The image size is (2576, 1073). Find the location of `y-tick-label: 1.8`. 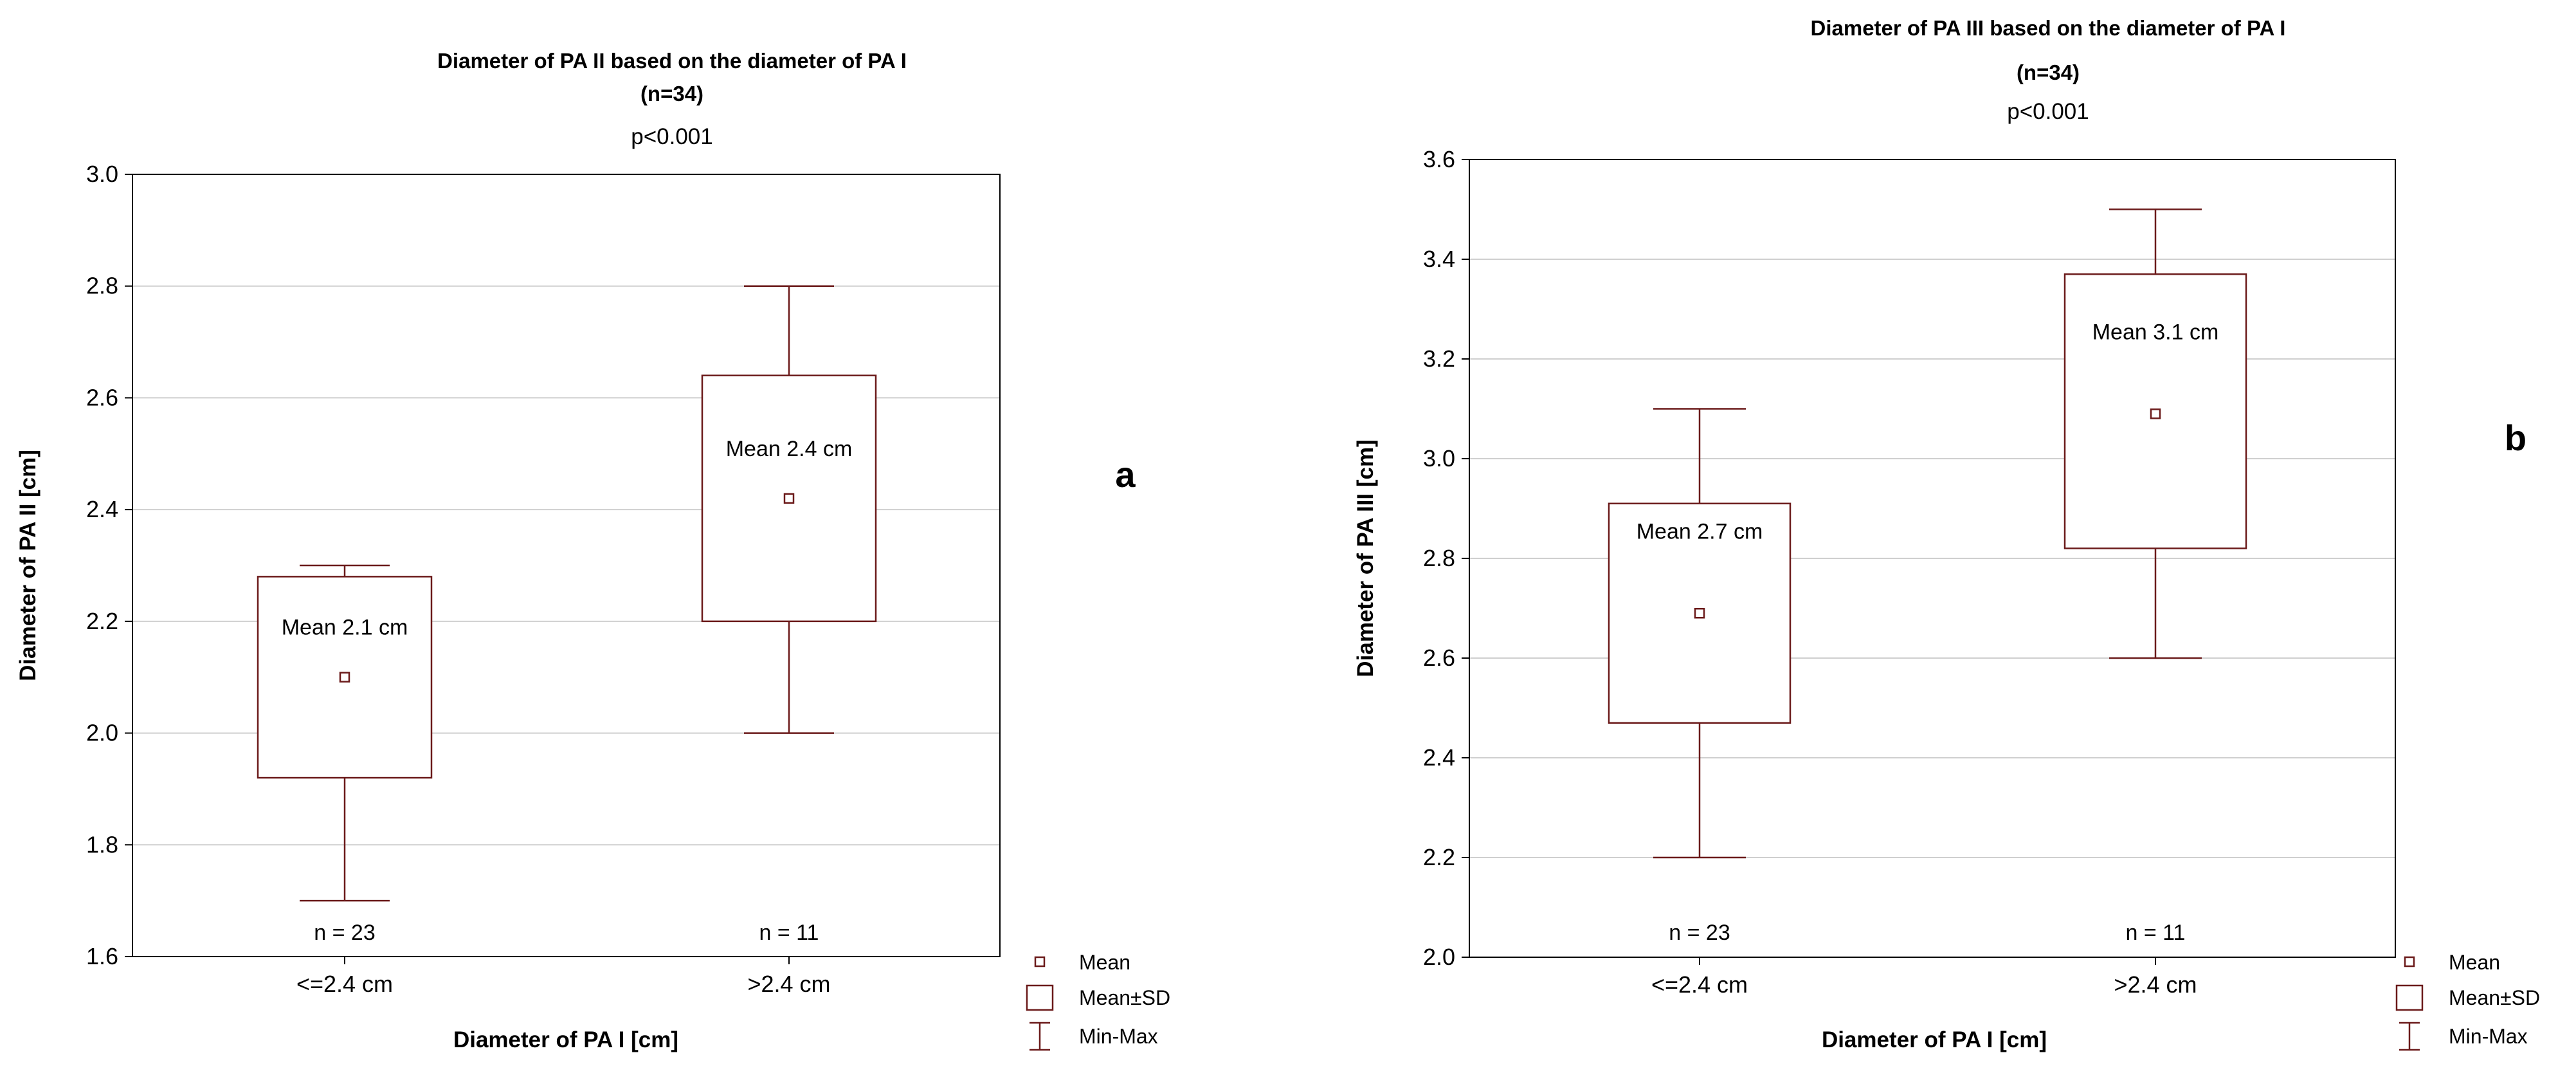

y-tick-label: 1.8 is located at coordinates (102, 844).